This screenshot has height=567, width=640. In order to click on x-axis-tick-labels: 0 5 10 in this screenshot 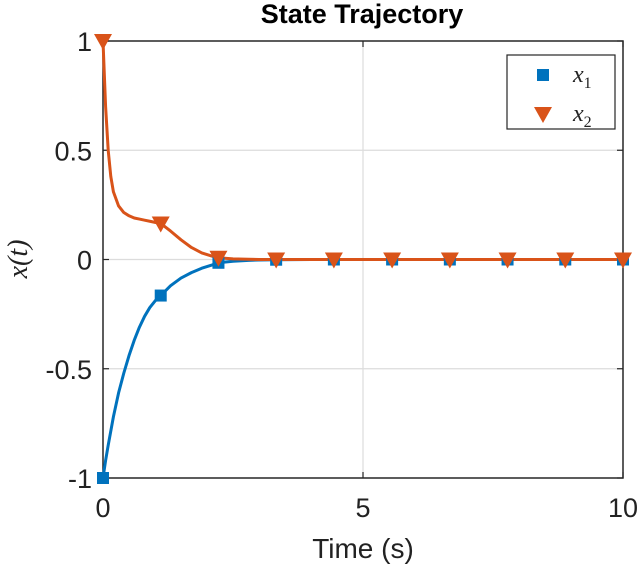, I will do `click(366, 508)`.